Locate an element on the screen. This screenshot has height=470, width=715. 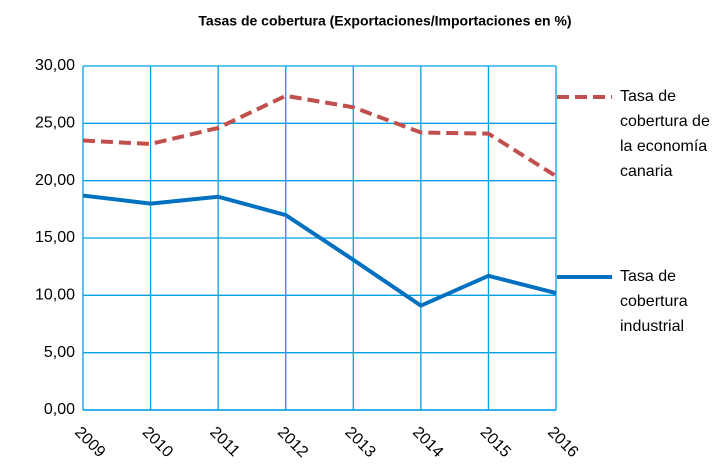
y-tick-label: 0,00 is located at coordinates (59, 409).